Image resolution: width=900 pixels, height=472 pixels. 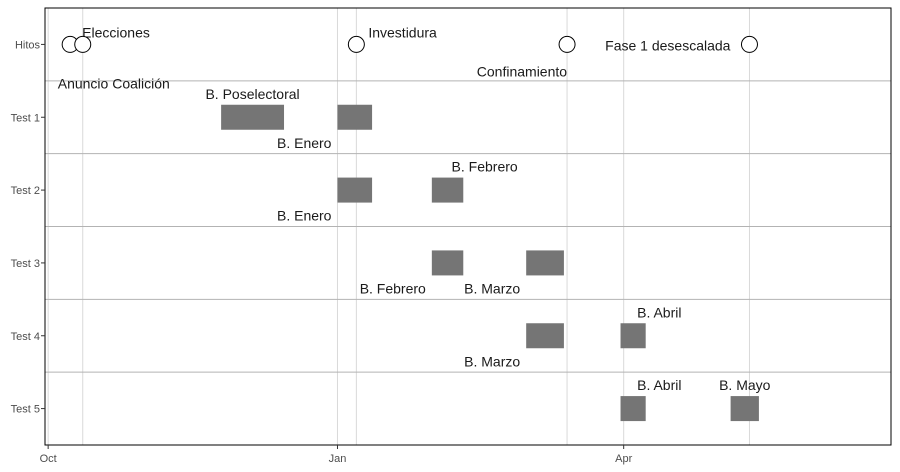 I want to click on milestone-label-elecciones: Elecciones, so click(x=116, y=32).